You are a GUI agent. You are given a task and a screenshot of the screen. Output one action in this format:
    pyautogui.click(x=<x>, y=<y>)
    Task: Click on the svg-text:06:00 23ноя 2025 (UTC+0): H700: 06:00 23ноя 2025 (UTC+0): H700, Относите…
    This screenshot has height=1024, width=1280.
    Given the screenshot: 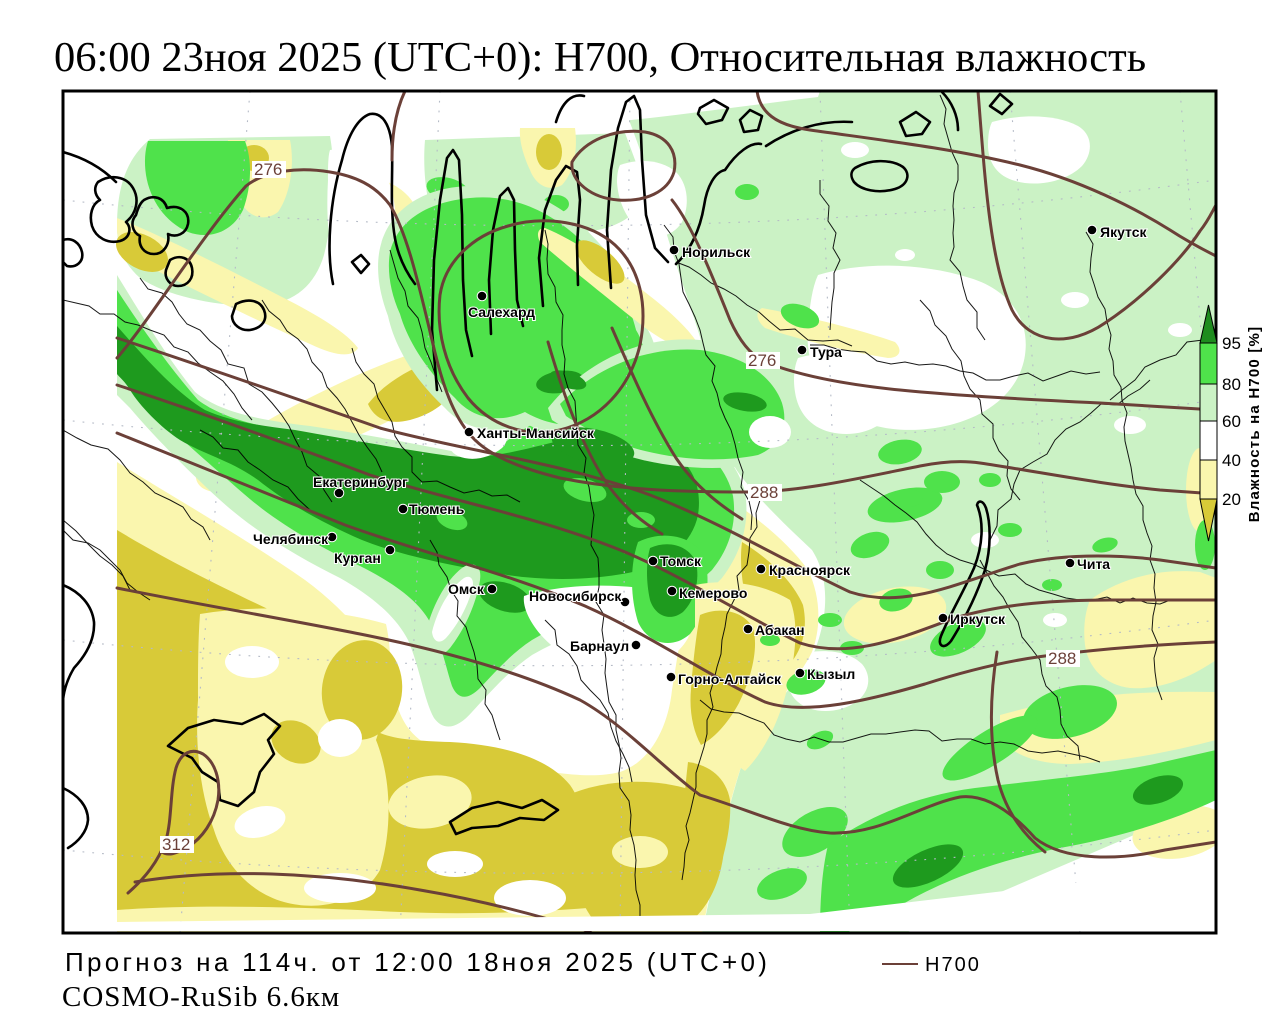 What is the action you would take?
    pyautogui.click(x=600, y=57)
    